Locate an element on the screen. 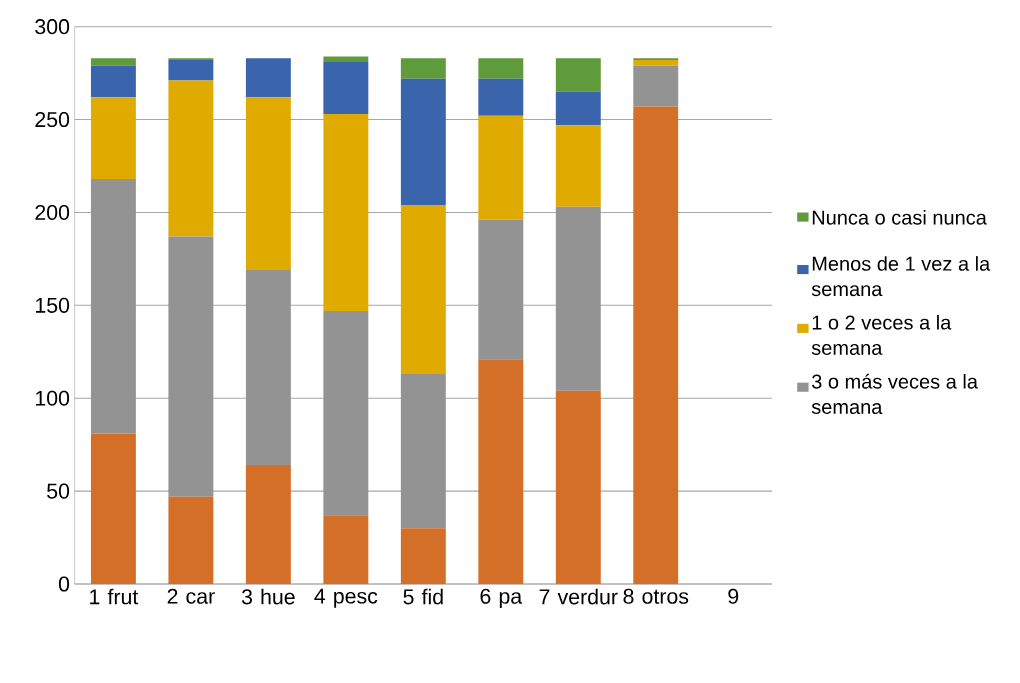  x-tick-label: 4 pesc is located at coordinates (346, 598).